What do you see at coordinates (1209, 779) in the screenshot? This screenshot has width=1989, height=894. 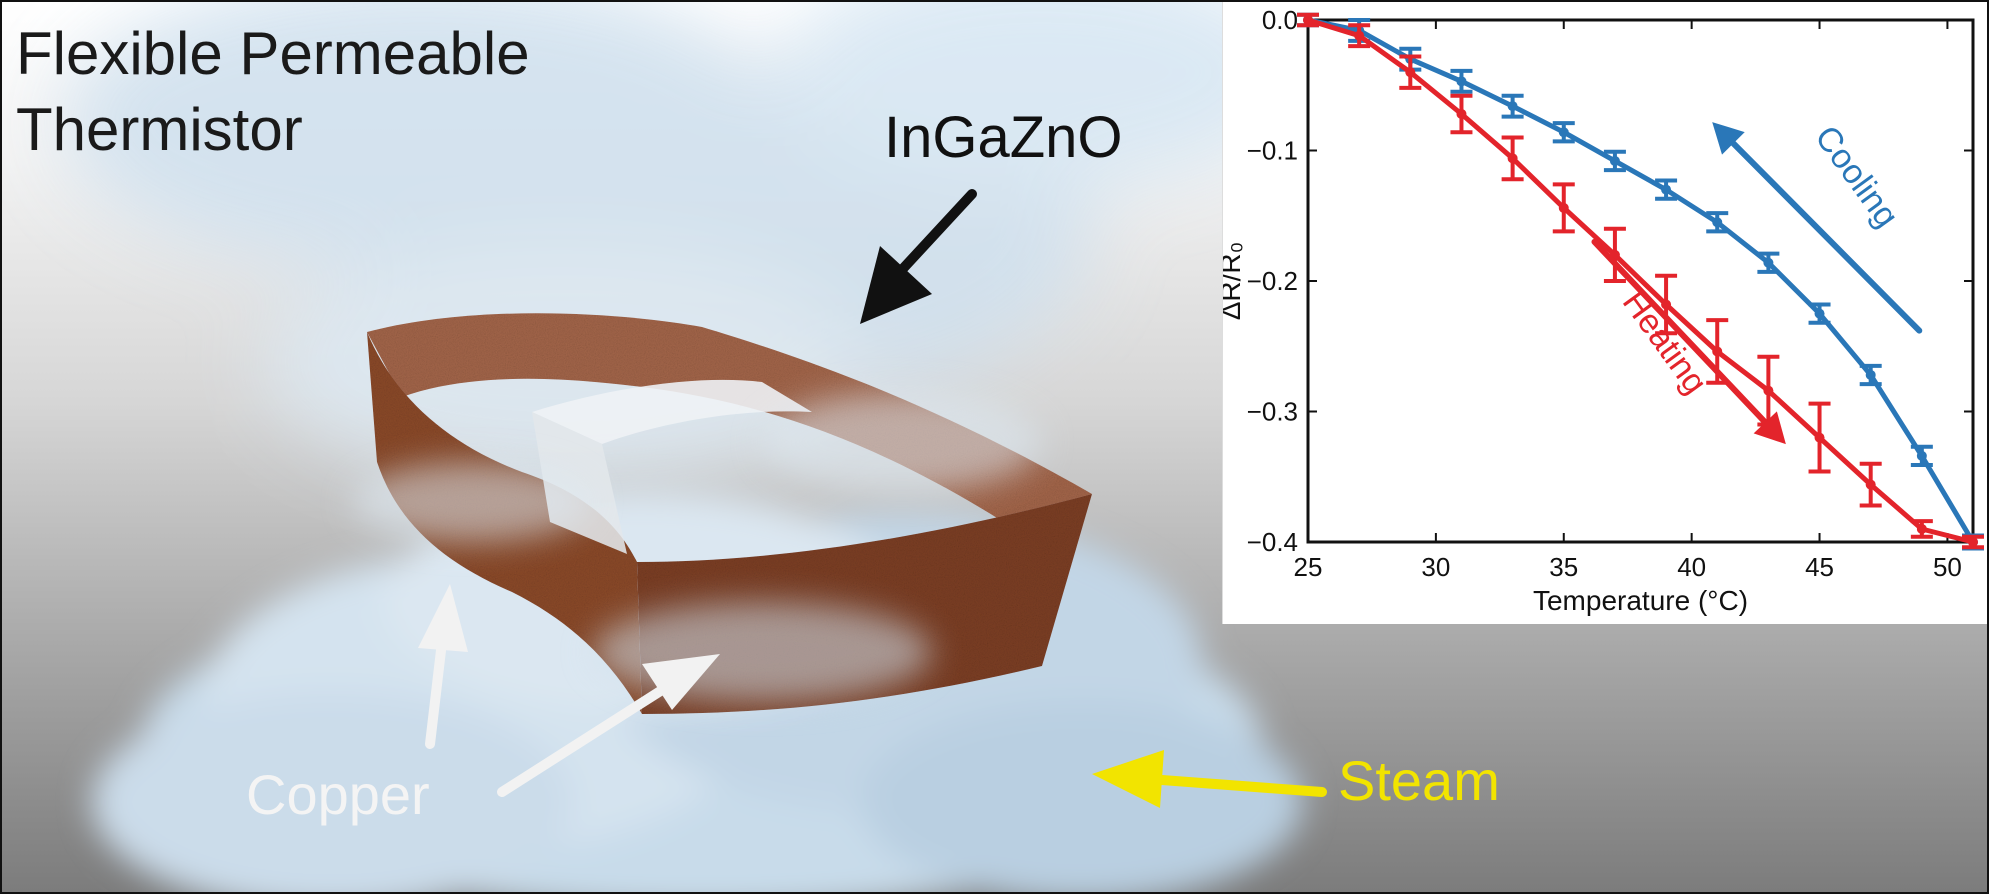 I see `steam-arrow` at bounding box center [1209, 779].